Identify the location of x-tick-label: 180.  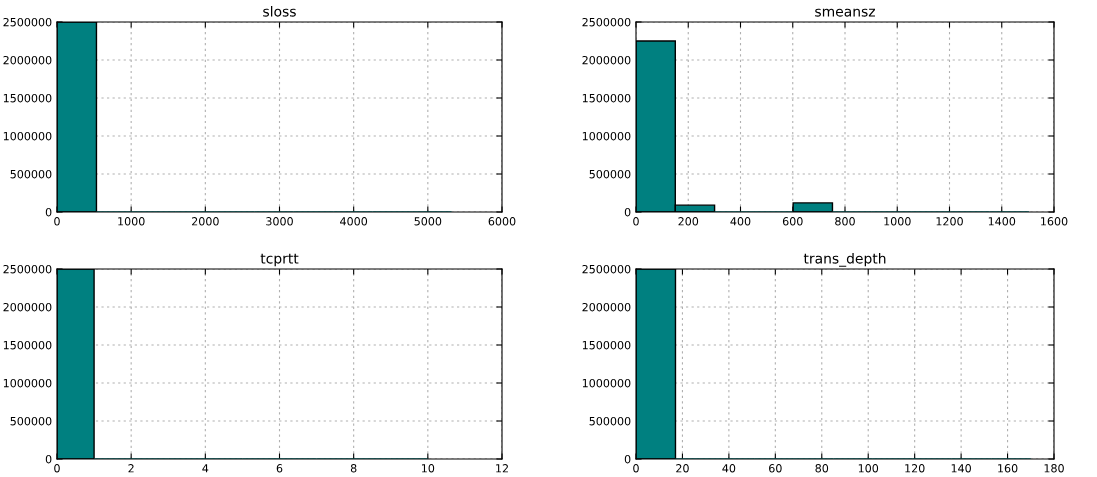
(1054, 468).